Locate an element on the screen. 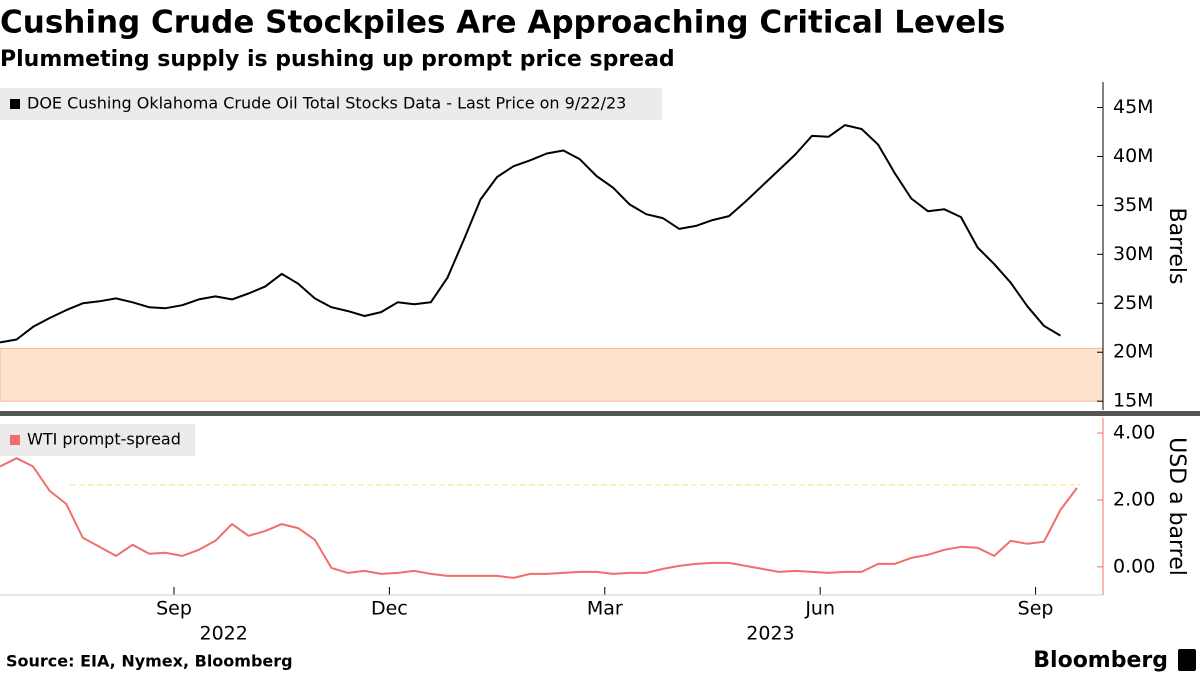 The width and height of the screenshot is (1200, 675). y-tick-label: 4.00 is located at coordinates (1134, 433).